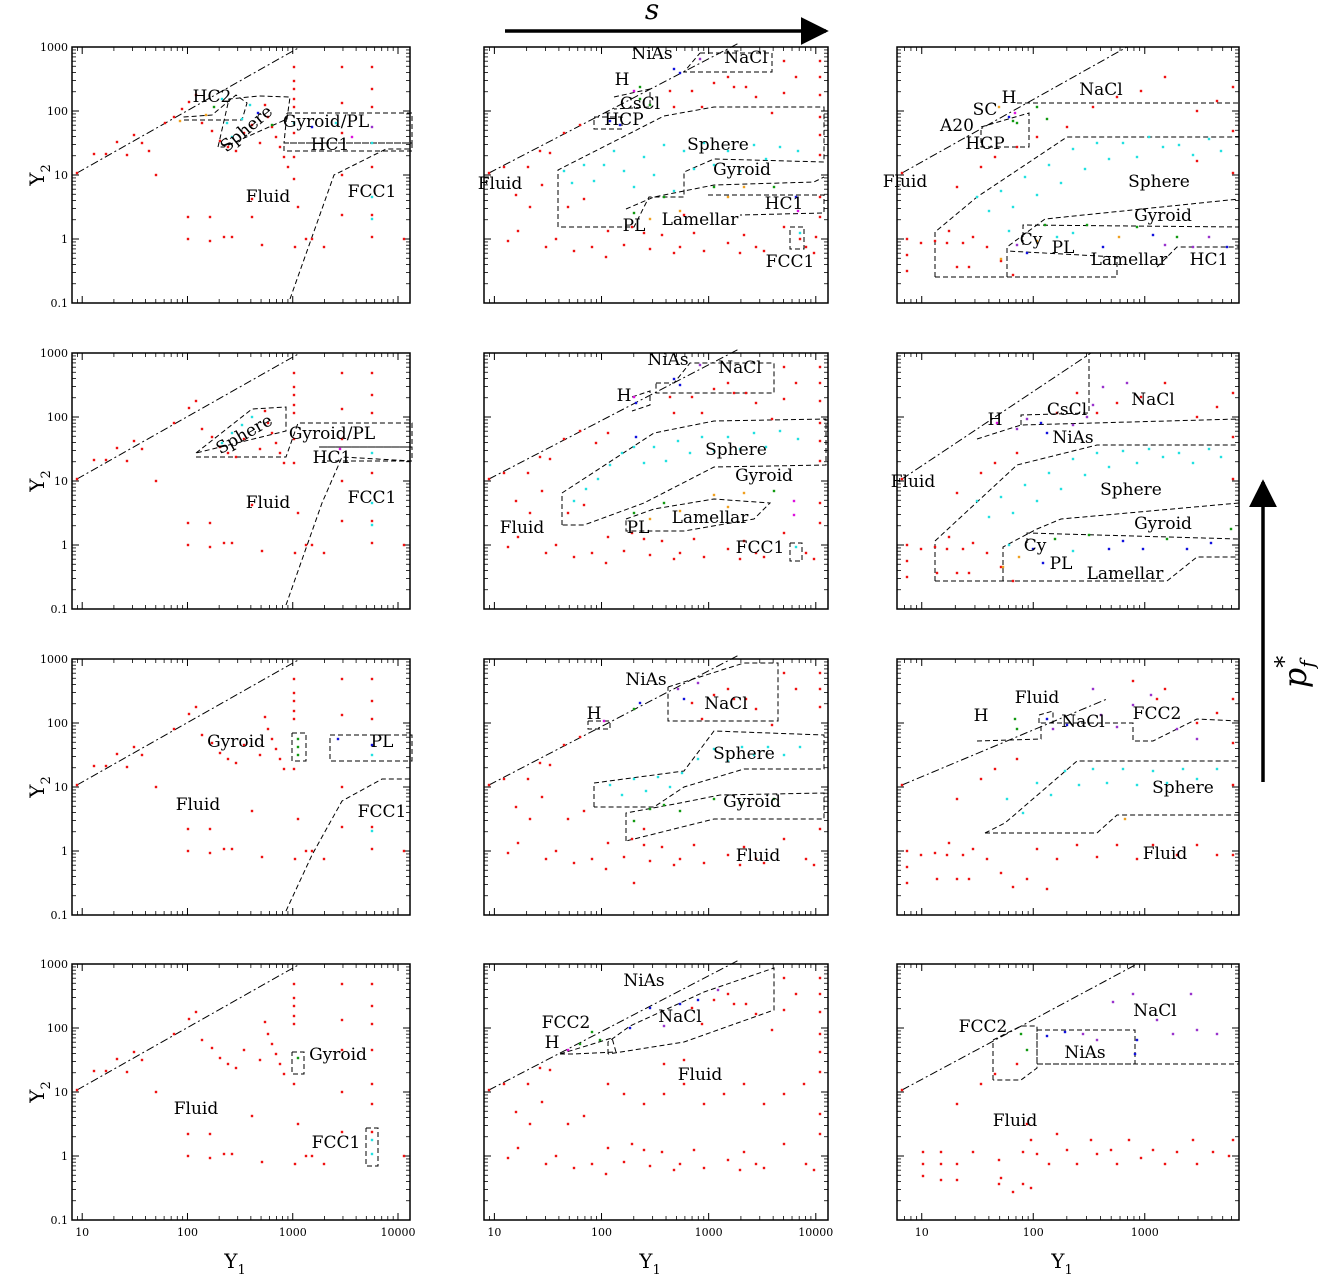 The height and width of the screenshot is (1282, 1335). What do you see at coordinates (196, 1109) in the screenshot?
I see `region-label: Fluid` at bounding box center [196, 1109].